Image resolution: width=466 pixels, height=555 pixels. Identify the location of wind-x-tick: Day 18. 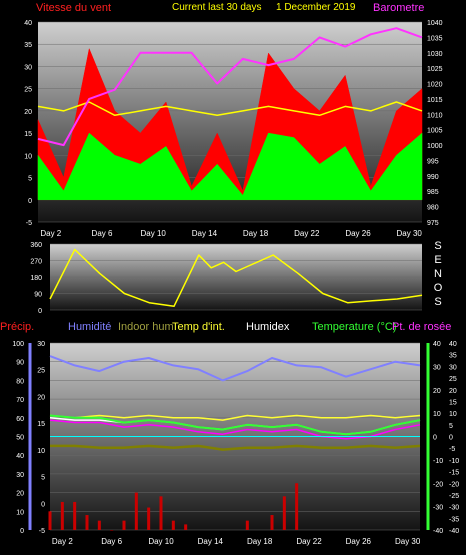
(256, 233).